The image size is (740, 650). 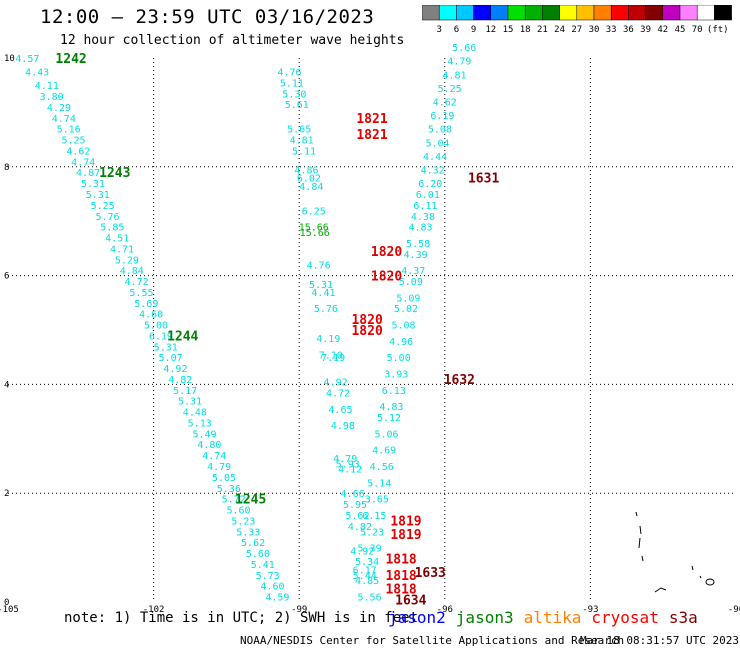 What do you see at coordinates (348, 464) in the screenshot?
I see `wave-height-label: 5.93` at bounding box center [348, 464].